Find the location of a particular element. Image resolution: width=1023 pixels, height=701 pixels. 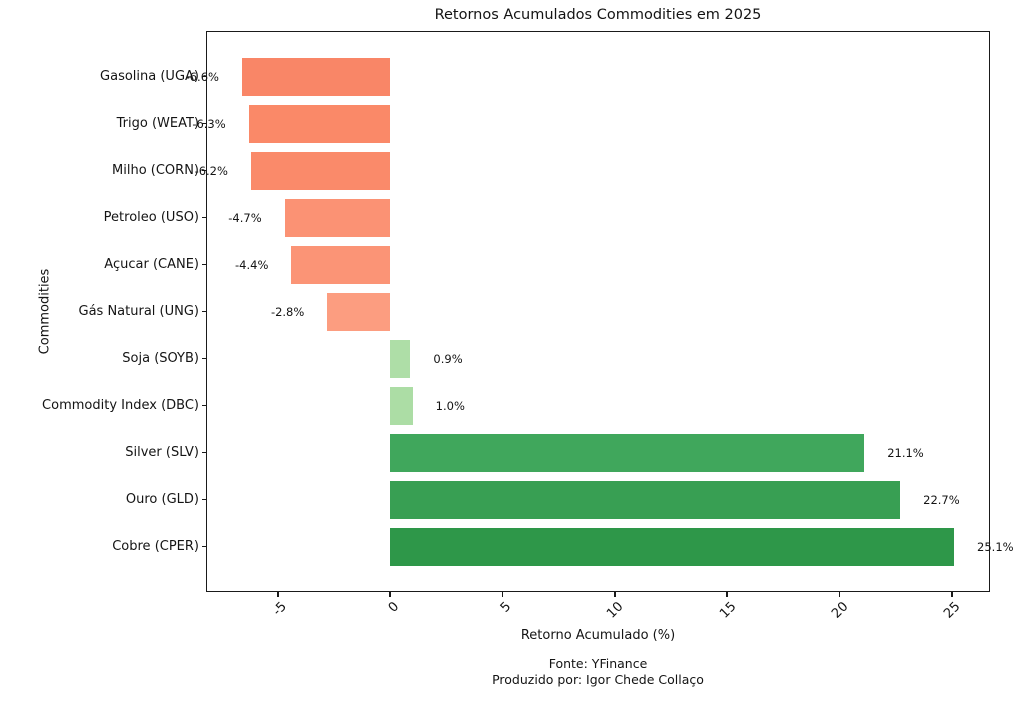

chart-title: Retornos Acumulados Commodities em 2025 is located at coordinates (598, 15).